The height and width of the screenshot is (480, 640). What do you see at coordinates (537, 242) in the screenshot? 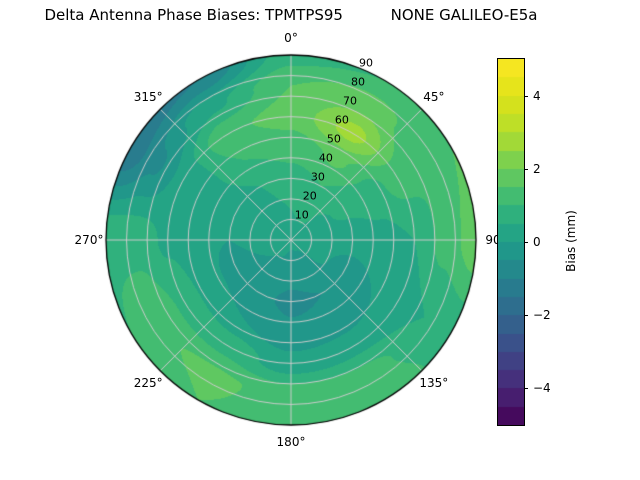
I see `colorbar-tick-0: 0` at bounding box center [537, 242].